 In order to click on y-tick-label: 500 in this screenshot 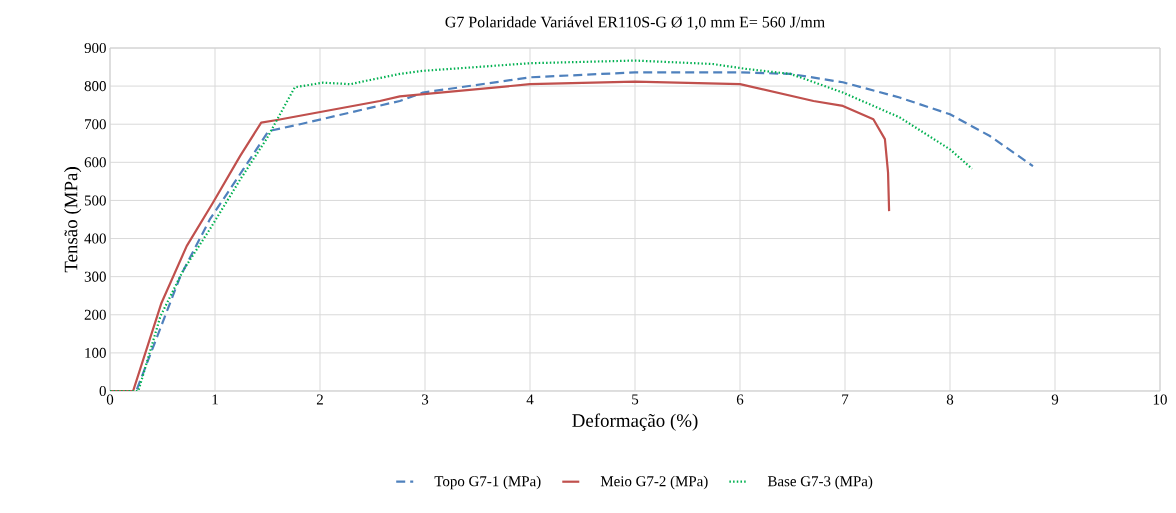, I will do `click(95, 200)`.